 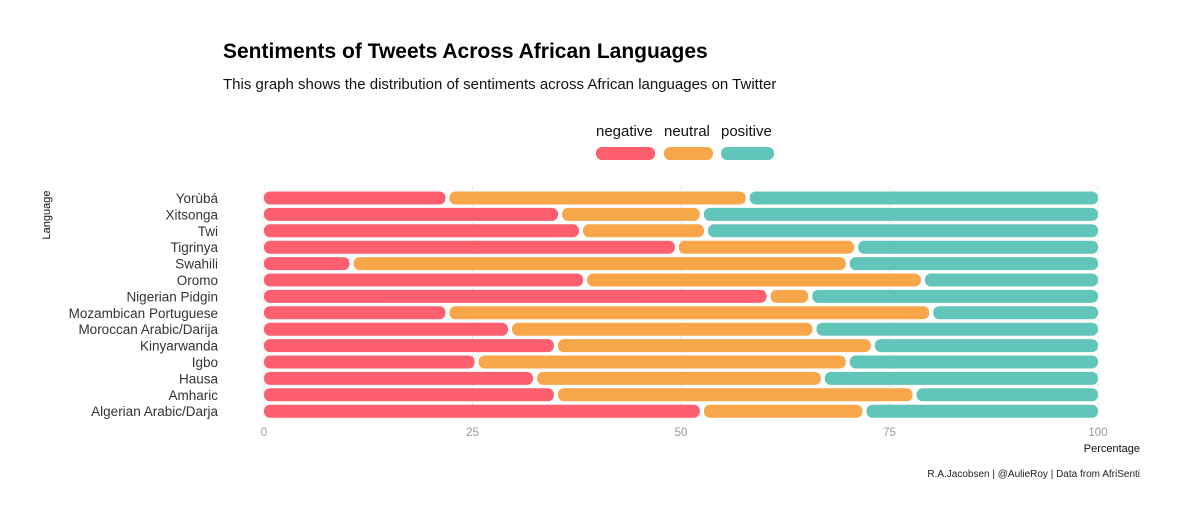 What do you see at coordinates (746, 131) in the screenshot?
I see `legend-label-positive: positive` at bounding box center [746, 131].